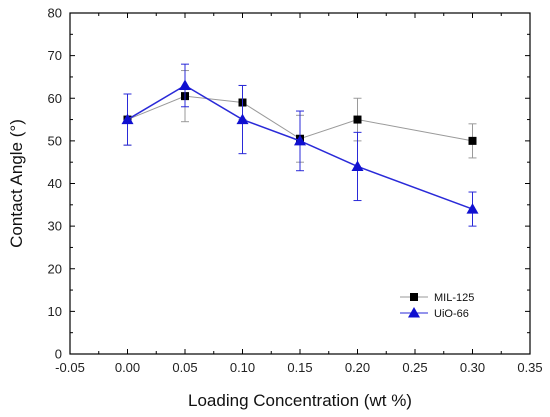 The width and height of the screenshot is (550, 417). Describe the element at coordinates (55, 311) in the screenshot. I see `y-tick-label: 10` at that location.